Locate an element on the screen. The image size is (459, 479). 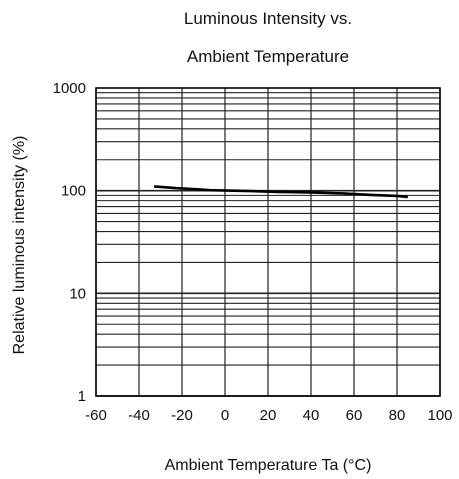
x-tick-label: 40 is located at coordinates (311, 415).